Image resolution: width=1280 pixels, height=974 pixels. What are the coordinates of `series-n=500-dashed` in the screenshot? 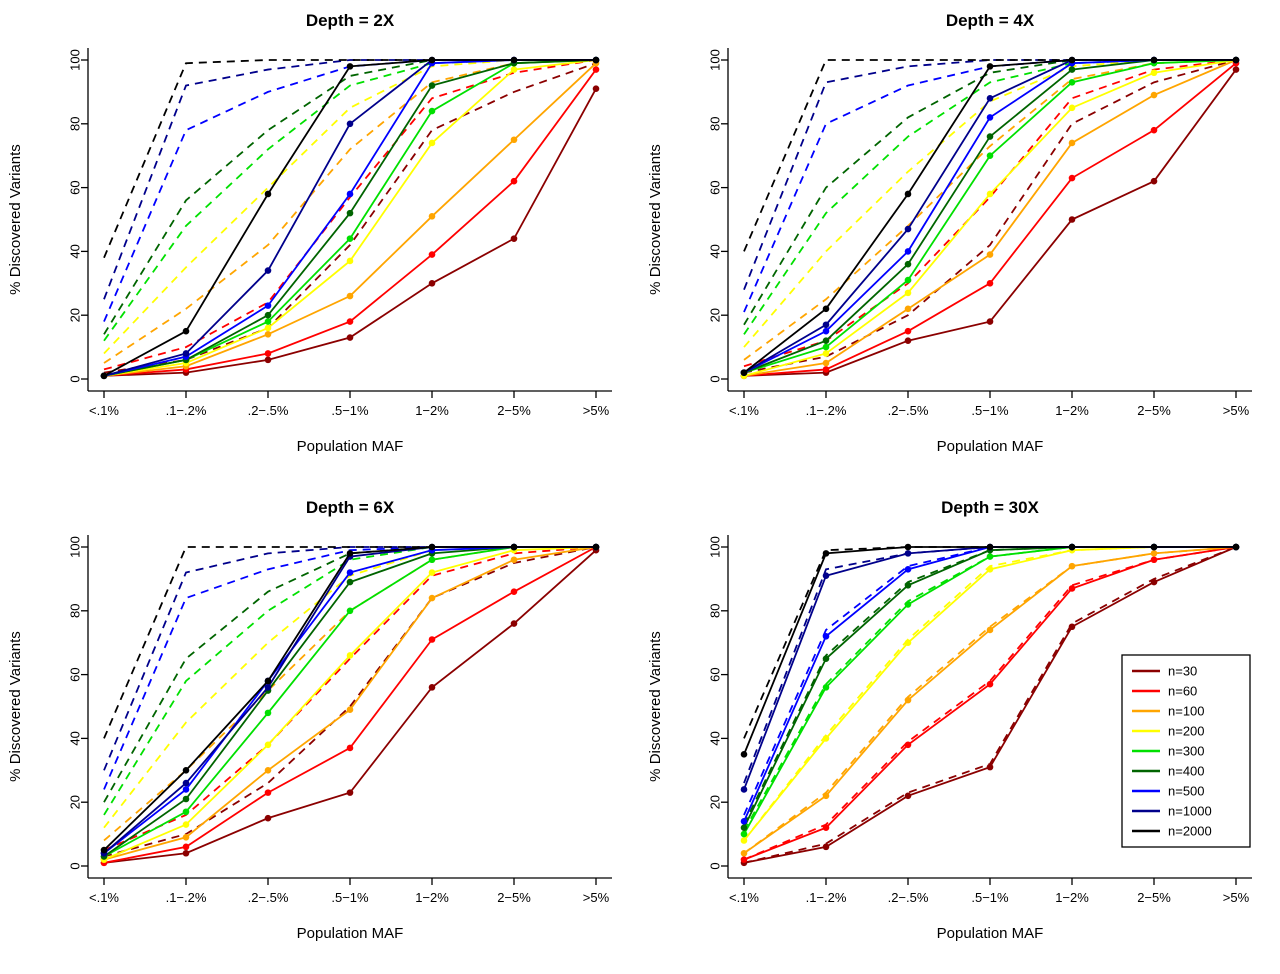 It's located at (989, 681).